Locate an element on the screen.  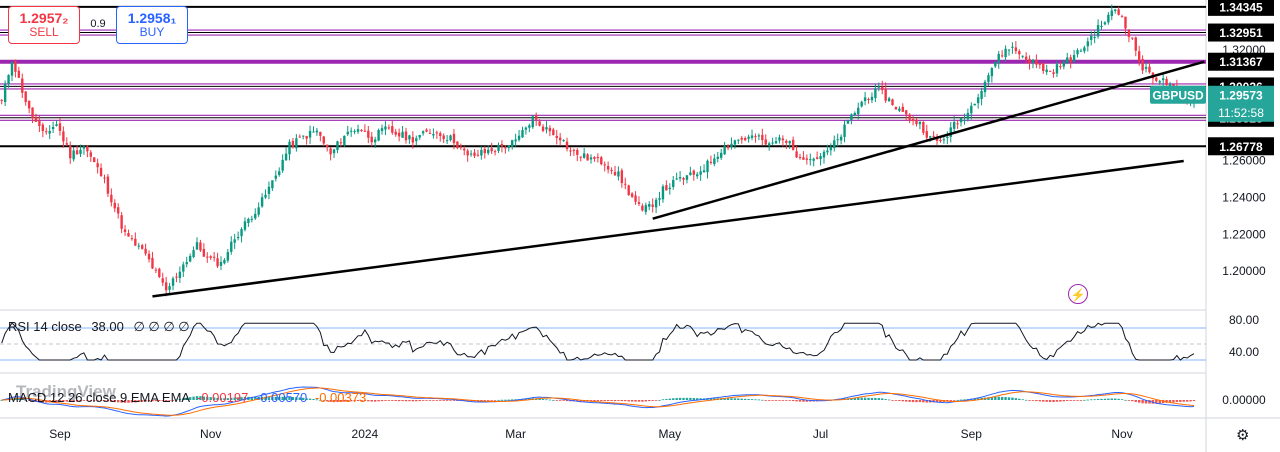
price-tick-label: 1.24000 is located at coordinates (1244, 197).